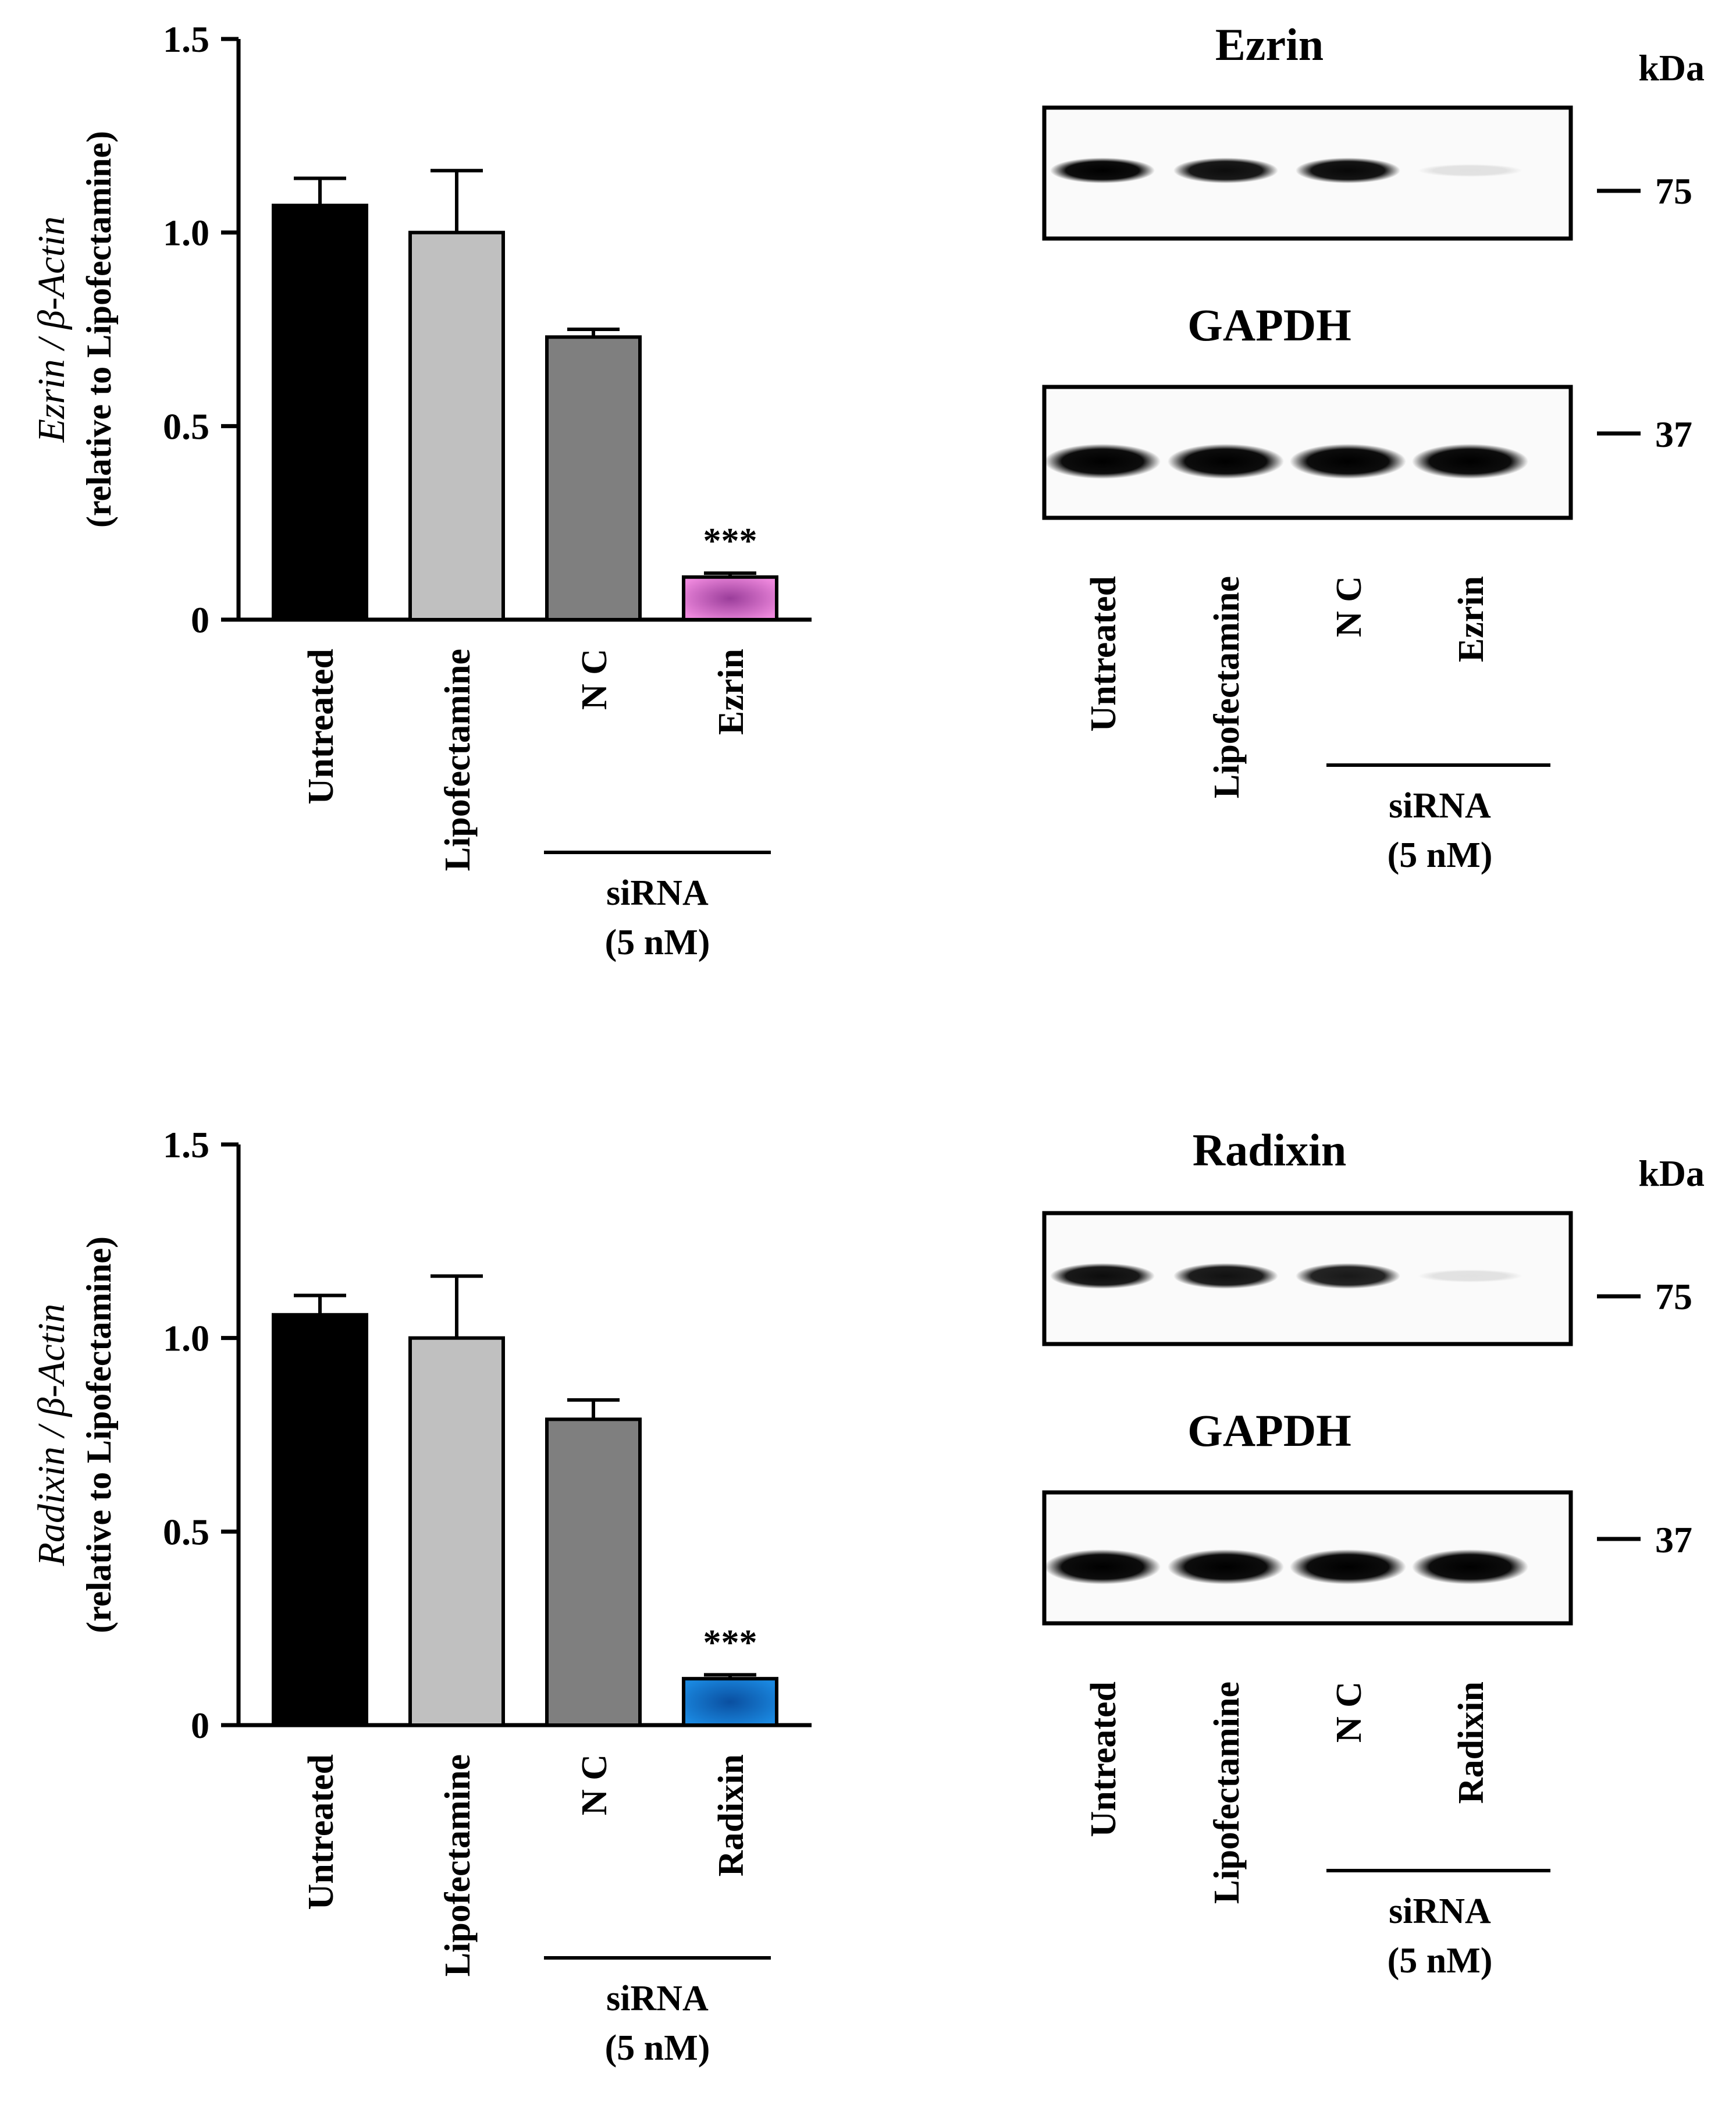  Describe the element at coordinates (730, 1702) in the screenshot. I see `bar-radixin` at that location.